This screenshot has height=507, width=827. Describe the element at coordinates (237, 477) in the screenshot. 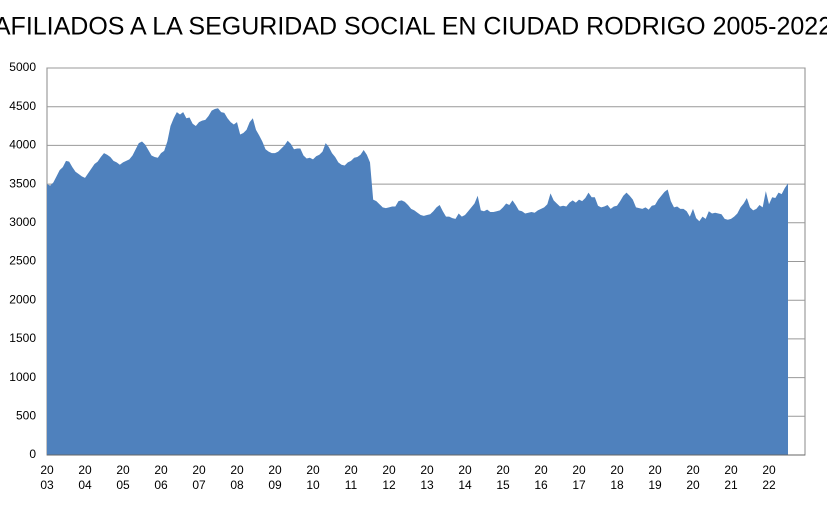

I see `x-tick-label: 2008` at that location.